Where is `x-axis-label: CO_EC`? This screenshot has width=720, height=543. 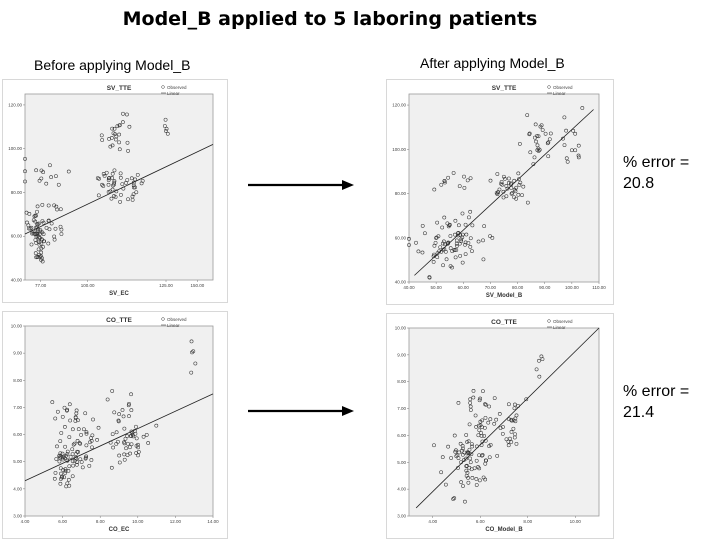
x-axis-label: CO_EC is located at coordinates (119, 530).